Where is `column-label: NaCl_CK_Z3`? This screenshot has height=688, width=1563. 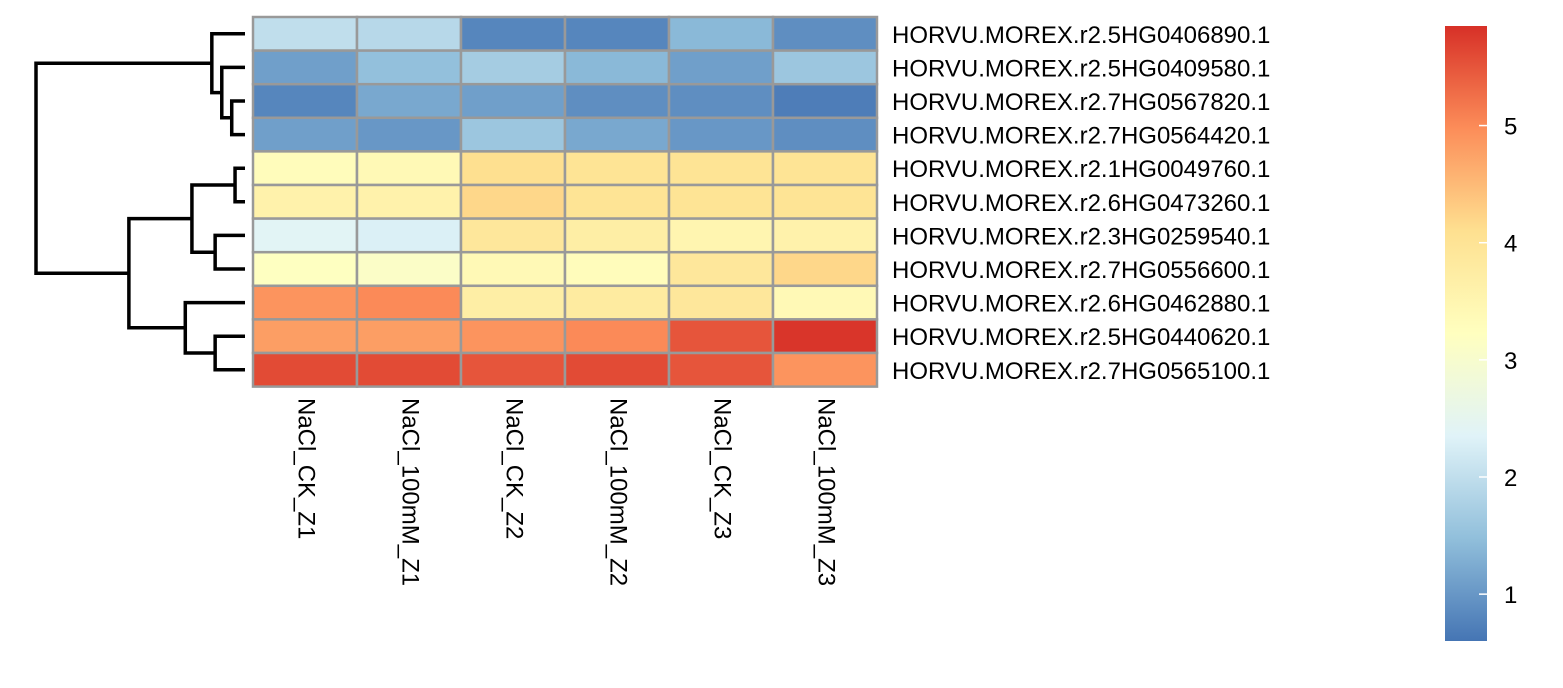
column-label: NaCl_CK_Z3 is located at coordinates (722, 468).